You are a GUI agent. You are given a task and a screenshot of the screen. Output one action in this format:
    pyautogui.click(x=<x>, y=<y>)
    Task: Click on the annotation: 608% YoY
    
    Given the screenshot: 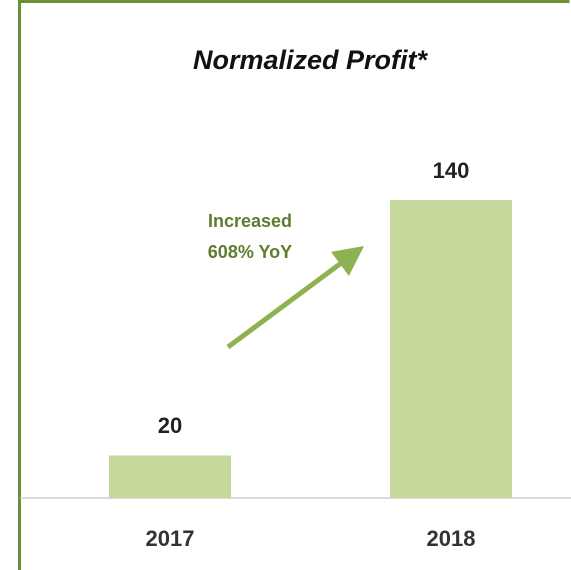 What is the action you would take?
    pyautogui.click(x=250, y=252)
    